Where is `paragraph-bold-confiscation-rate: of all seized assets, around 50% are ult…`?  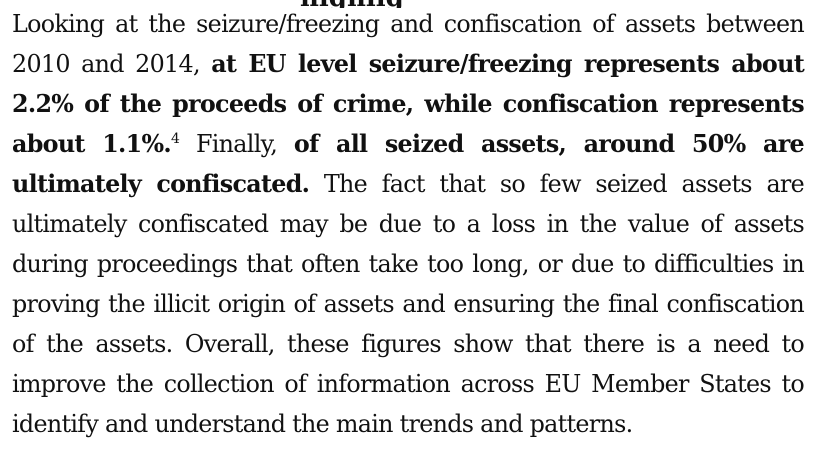 paragraph-bold-confiscation-rate: of all seized assets, around 50% are ult… is located at coordinates (408, 164).